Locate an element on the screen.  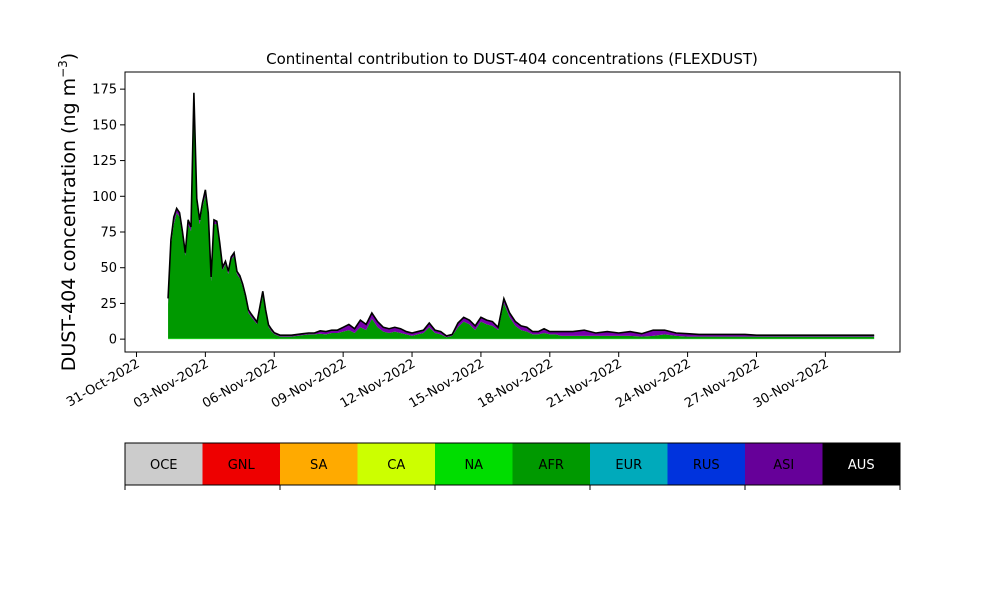
legend-swatch-gnl is located at coordinates (241, 464).